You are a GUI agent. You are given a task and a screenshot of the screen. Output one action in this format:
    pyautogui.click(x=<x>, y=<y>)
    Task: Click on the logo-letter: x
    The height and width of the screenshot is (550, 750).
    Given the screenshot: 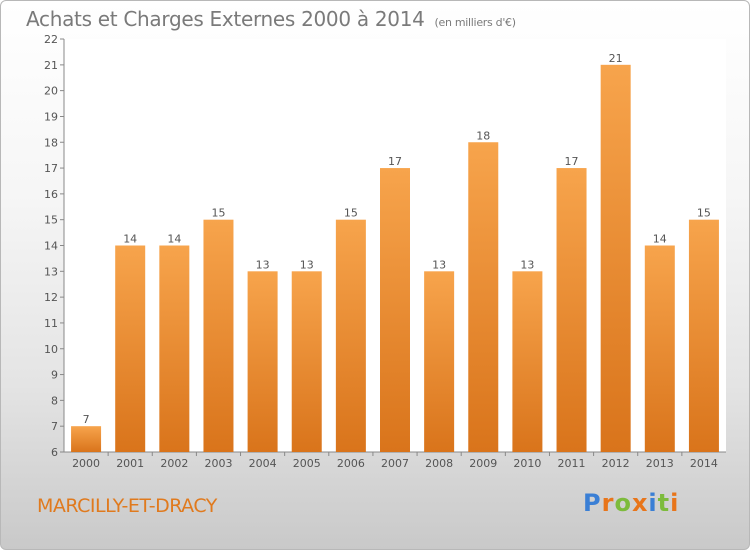 What is the action you would take?
    pyautogui.click(x=640, y=503)
    